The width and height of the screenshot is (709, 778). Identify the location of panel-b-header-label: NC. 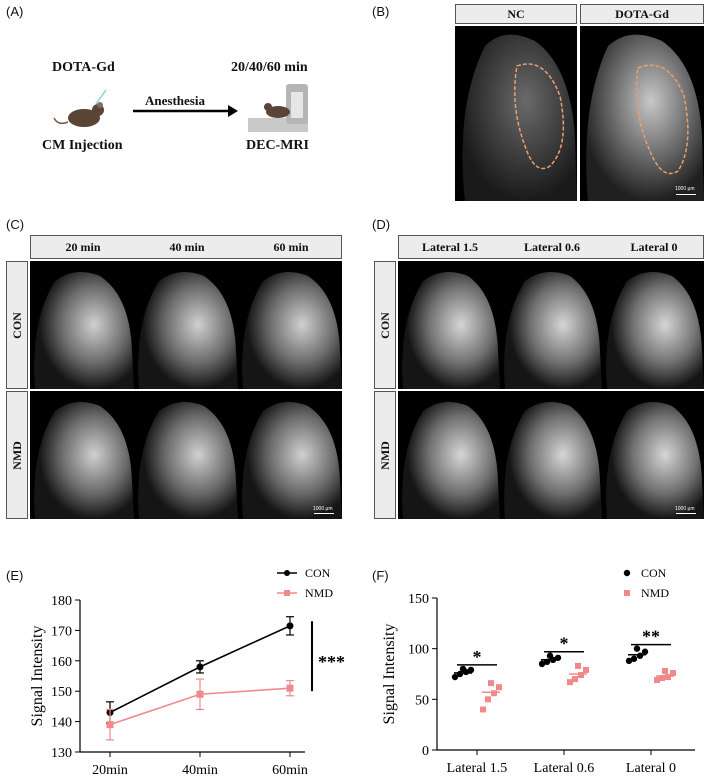
(516, 13).